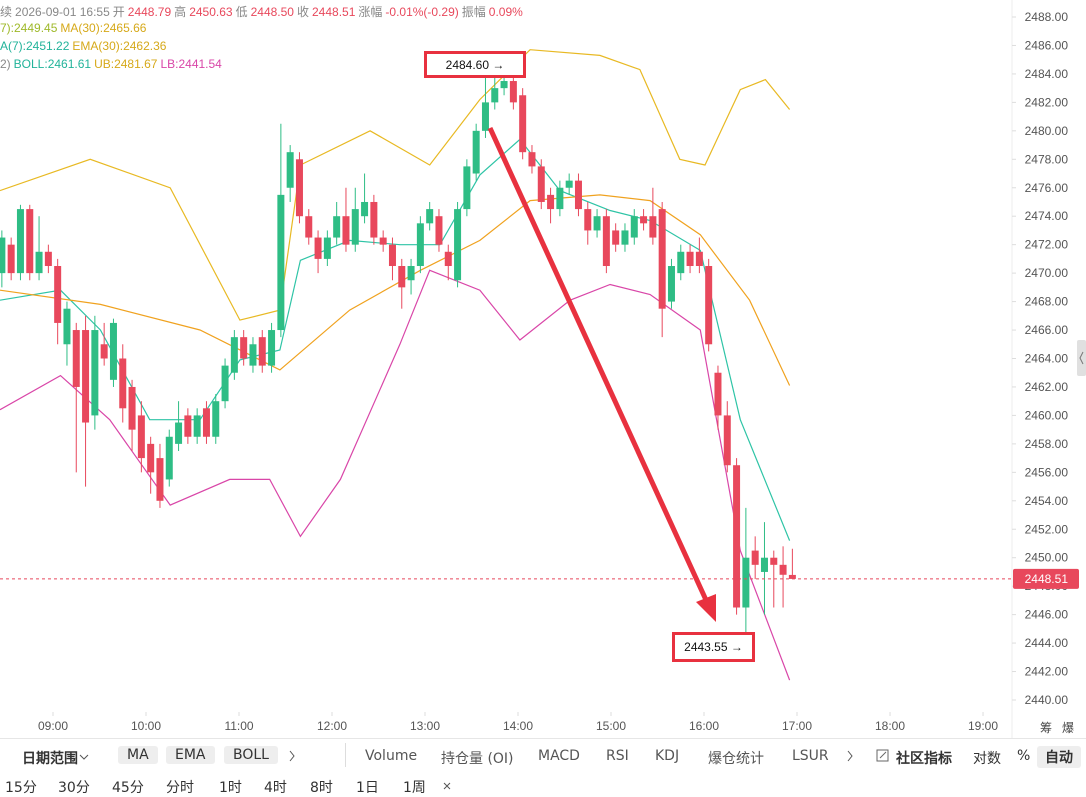  I want to click on y-tick-label: 2468.00, so click(1047, 302).